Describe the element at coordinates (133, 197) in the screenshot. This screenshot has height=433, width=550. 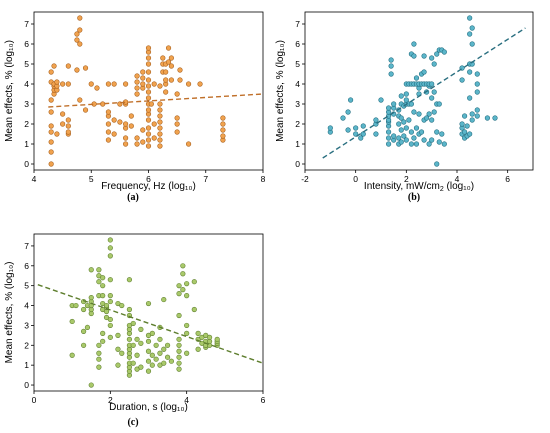
I see `panel-label: (a)` at that location.